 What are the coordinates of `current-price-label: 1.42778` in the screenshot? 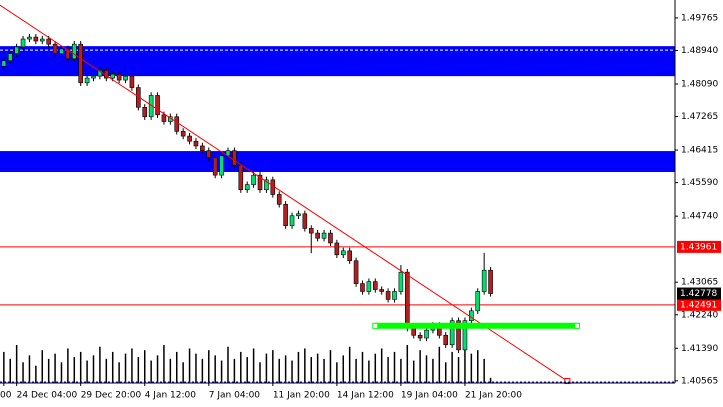 It's located at (698, 294).